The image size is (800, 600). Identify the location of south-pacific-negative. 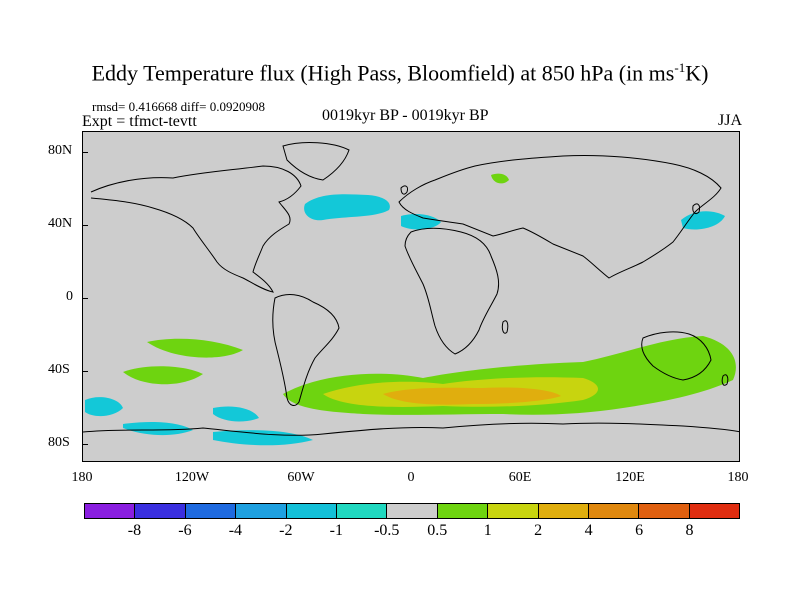
(199, 421).